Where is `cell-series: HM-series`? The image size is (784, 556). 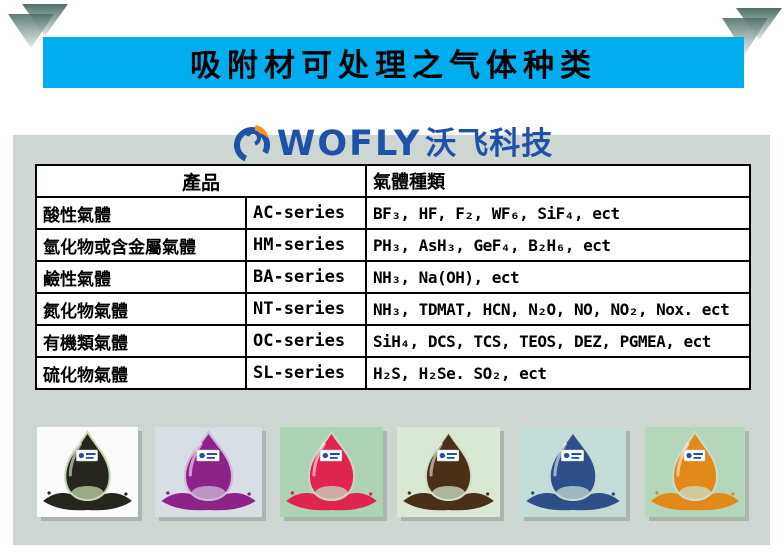 cell-series: HM-series is located at coordinates (306, 245).